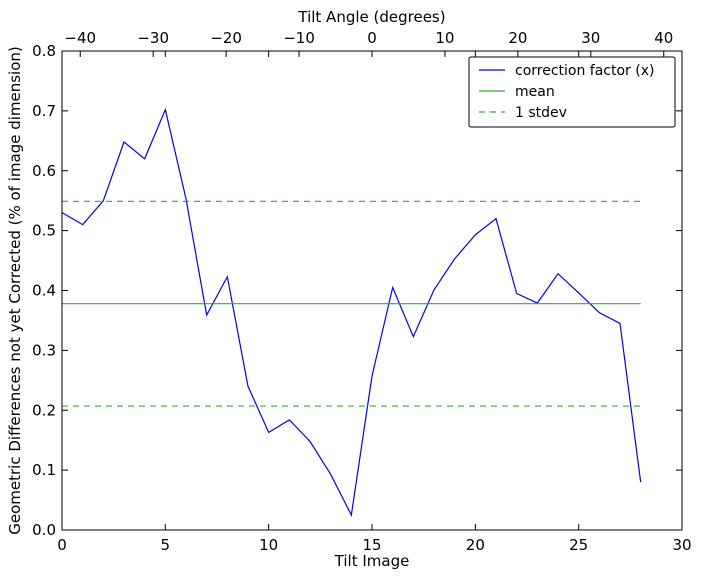 The width and height of the screenshot is (701, 579). I want to click on y-tick-label: 0.5, so click(44, 231).